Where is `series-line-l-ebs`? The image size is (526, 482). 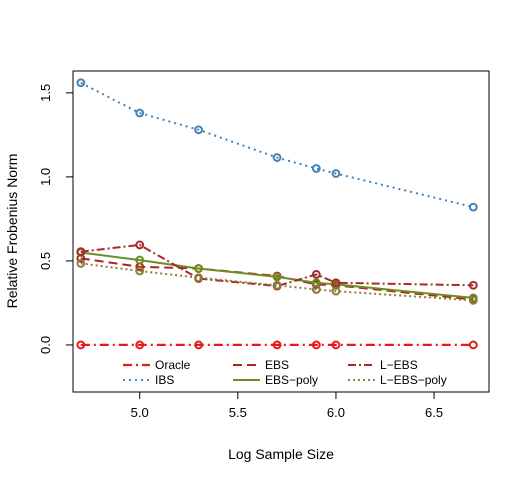 series-line-l-ebs is located at coordinates (277, 265).